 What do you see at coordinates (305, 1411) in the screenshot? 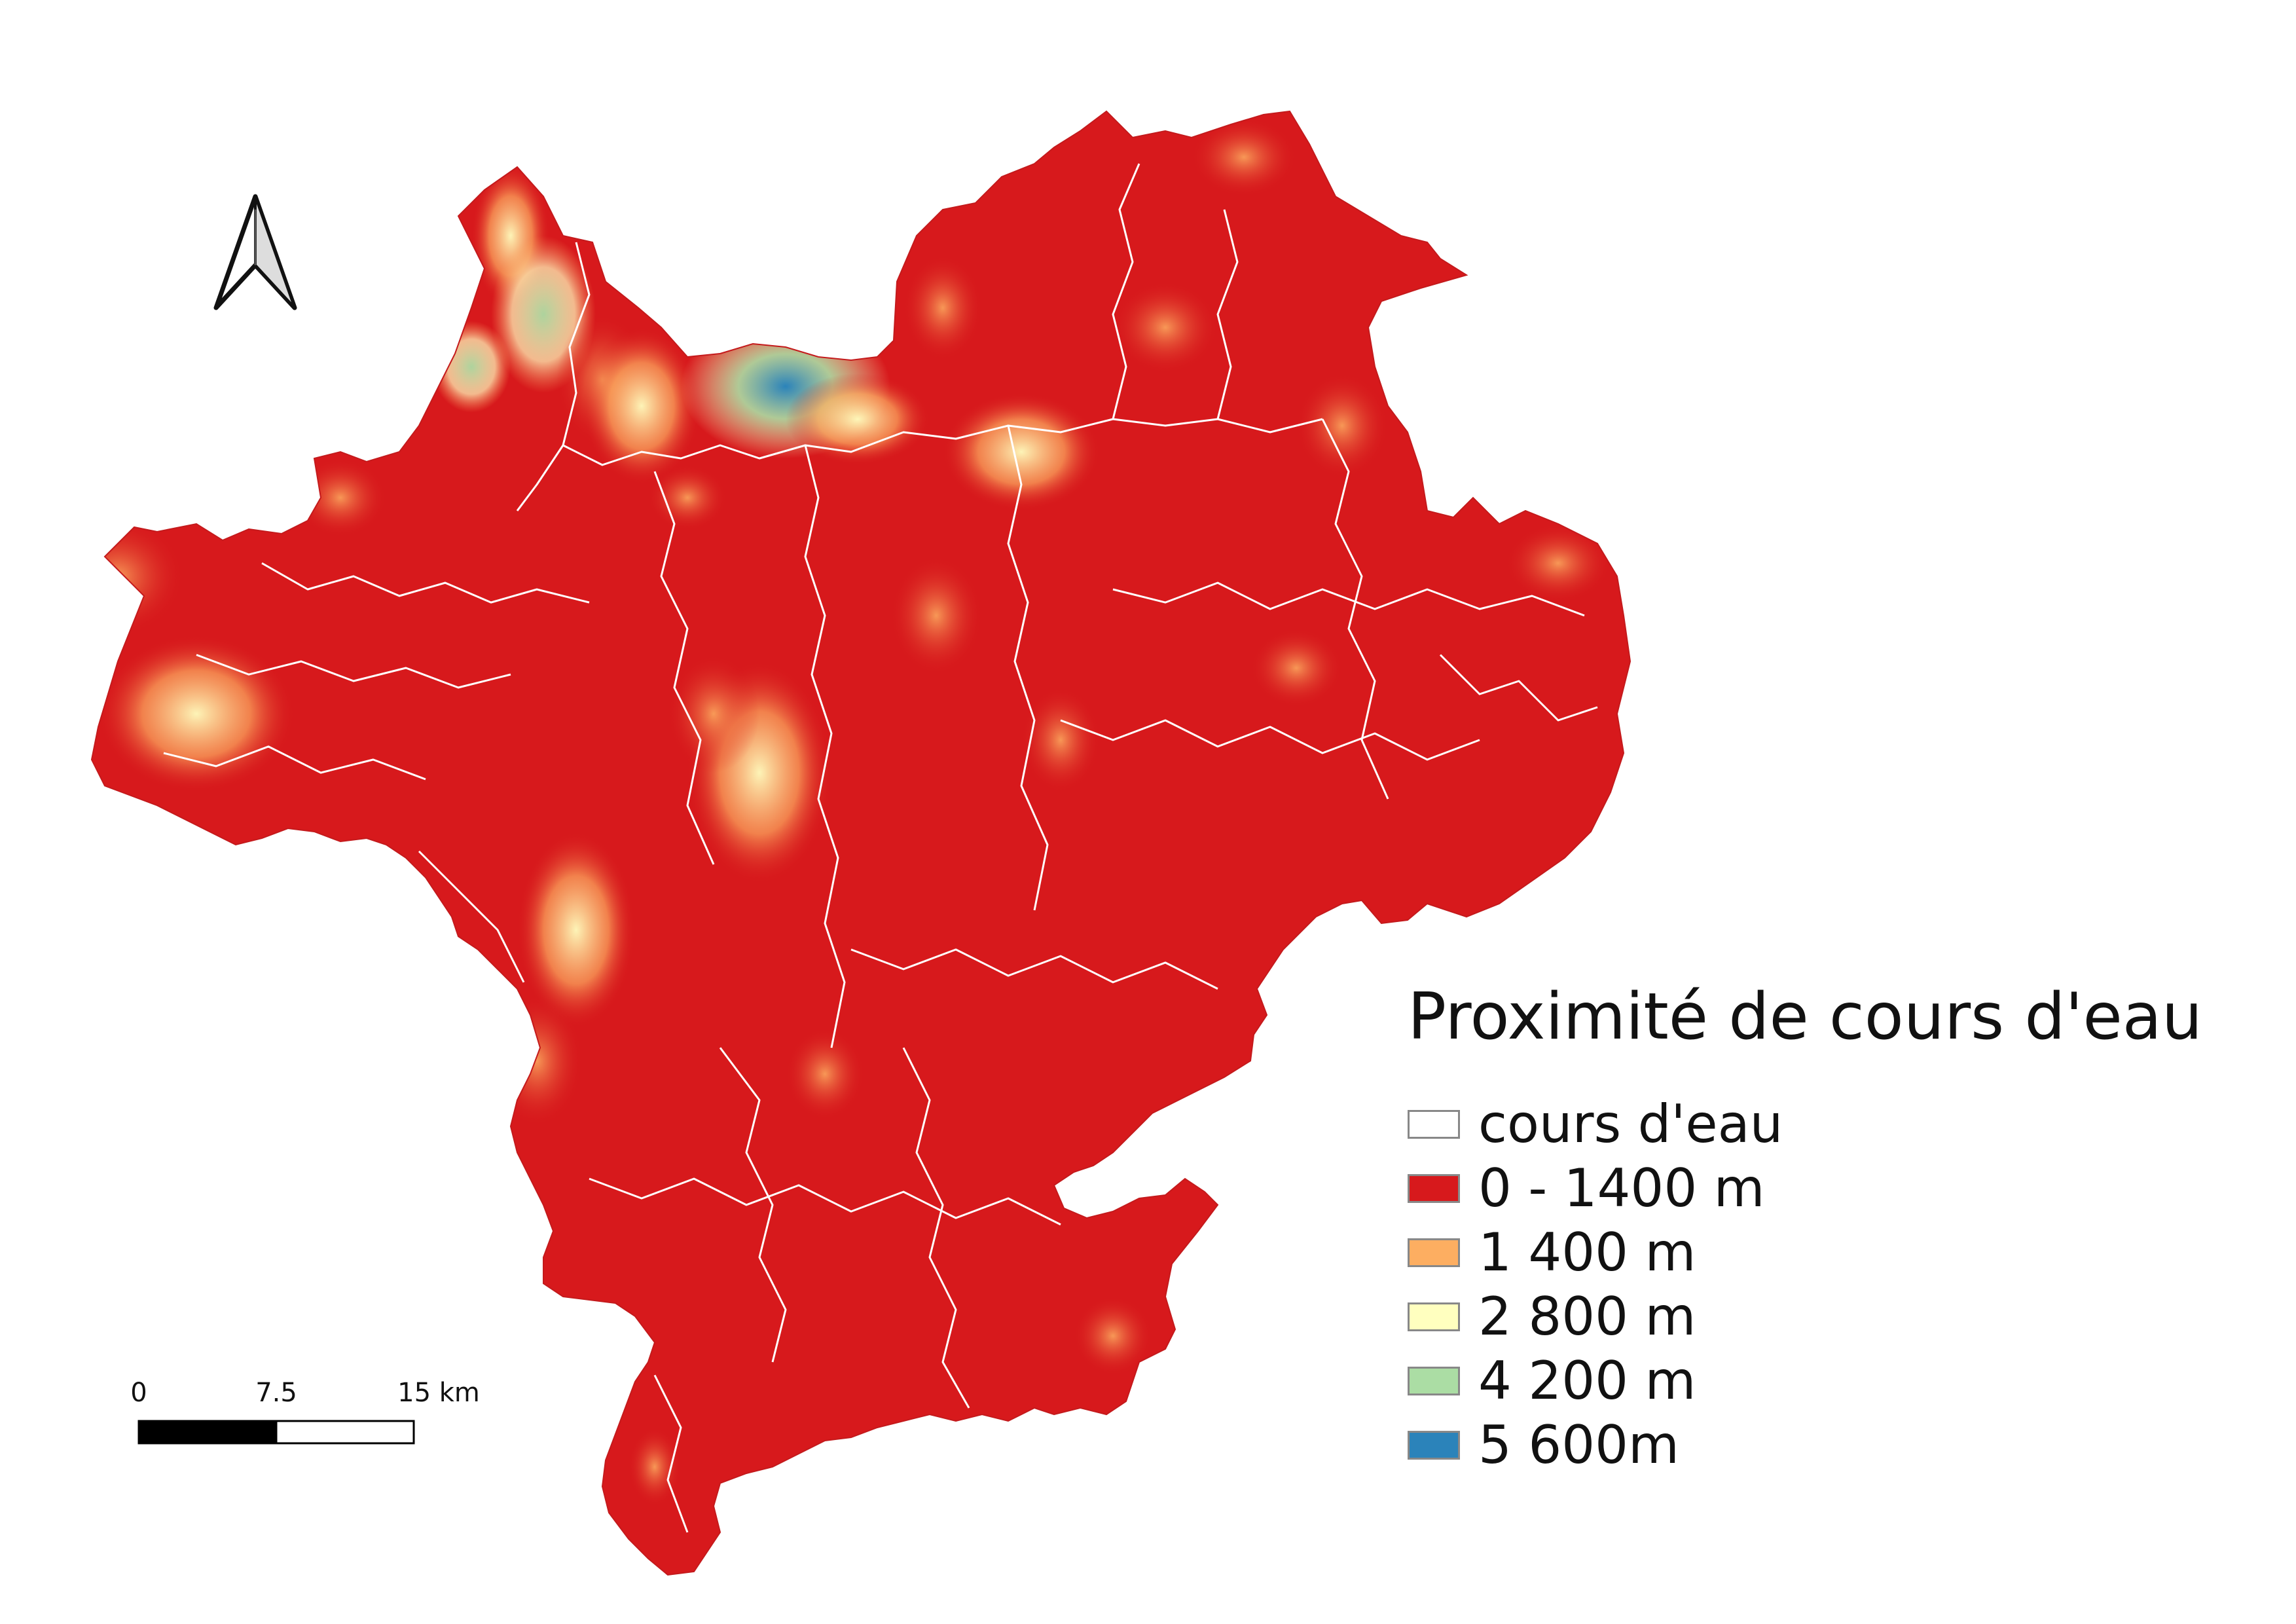
I see `scale-bar: 0 7.5 15 km` at bounding box center [305, 1411].